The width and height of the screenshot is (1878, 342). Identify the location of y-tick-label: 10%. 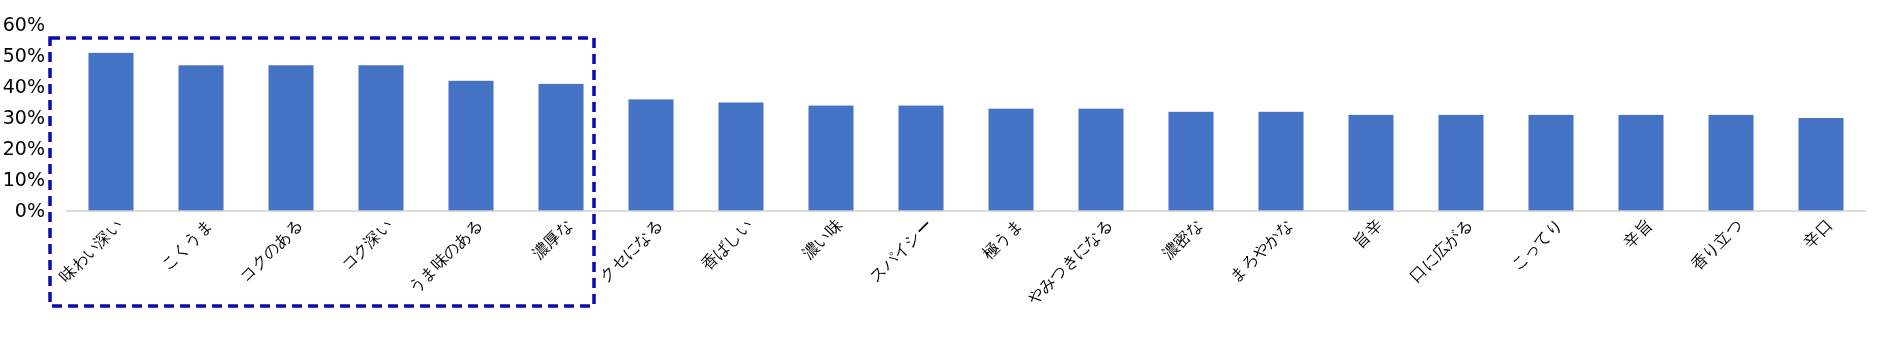
(23, 179).